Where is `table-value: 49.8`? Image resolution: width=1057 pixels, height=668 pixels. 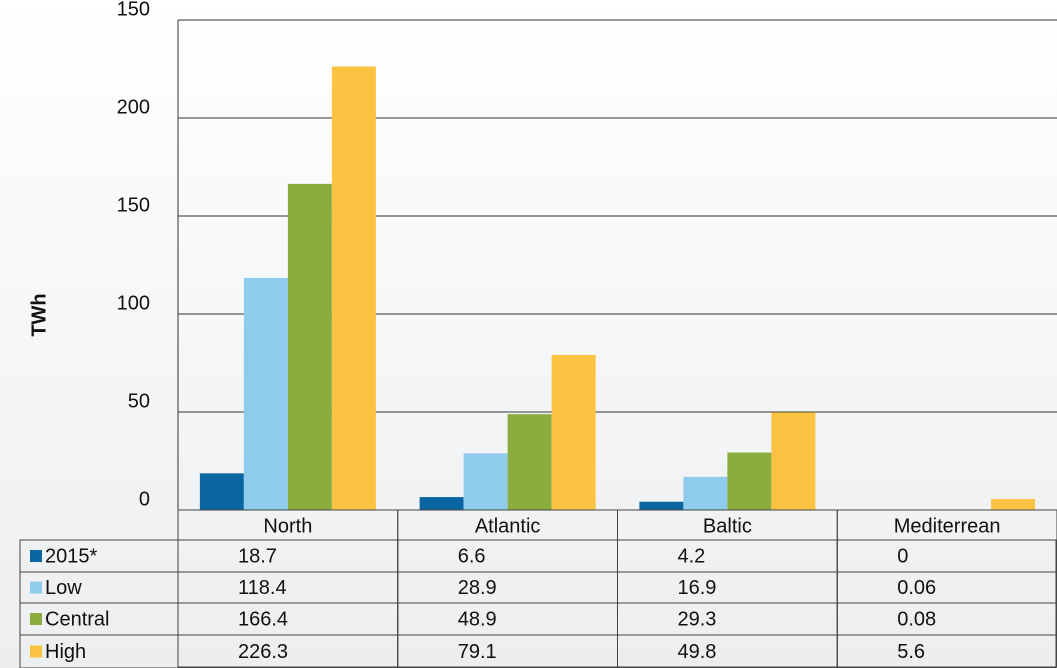 table-value: 49.8 is located at coordinates (697, 652).